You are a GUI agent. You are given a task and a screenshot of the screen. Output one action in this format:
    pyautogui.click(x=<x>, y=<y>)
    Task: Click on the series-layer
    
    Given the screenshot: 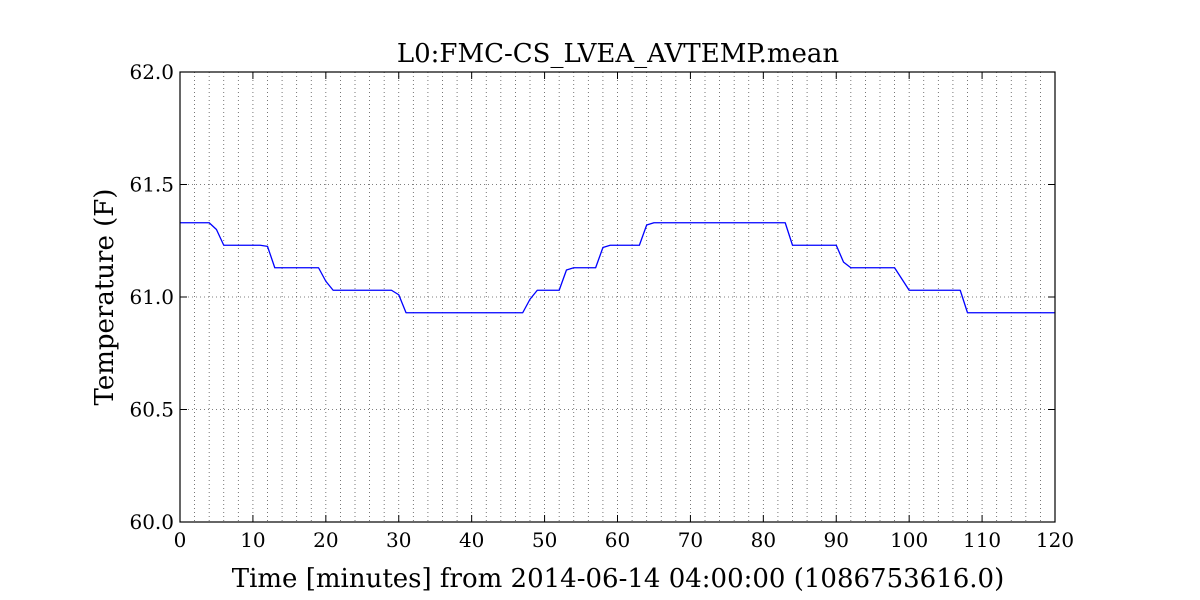 What is the action you would take?
    pyautogui.click(x=617, y=268)
    